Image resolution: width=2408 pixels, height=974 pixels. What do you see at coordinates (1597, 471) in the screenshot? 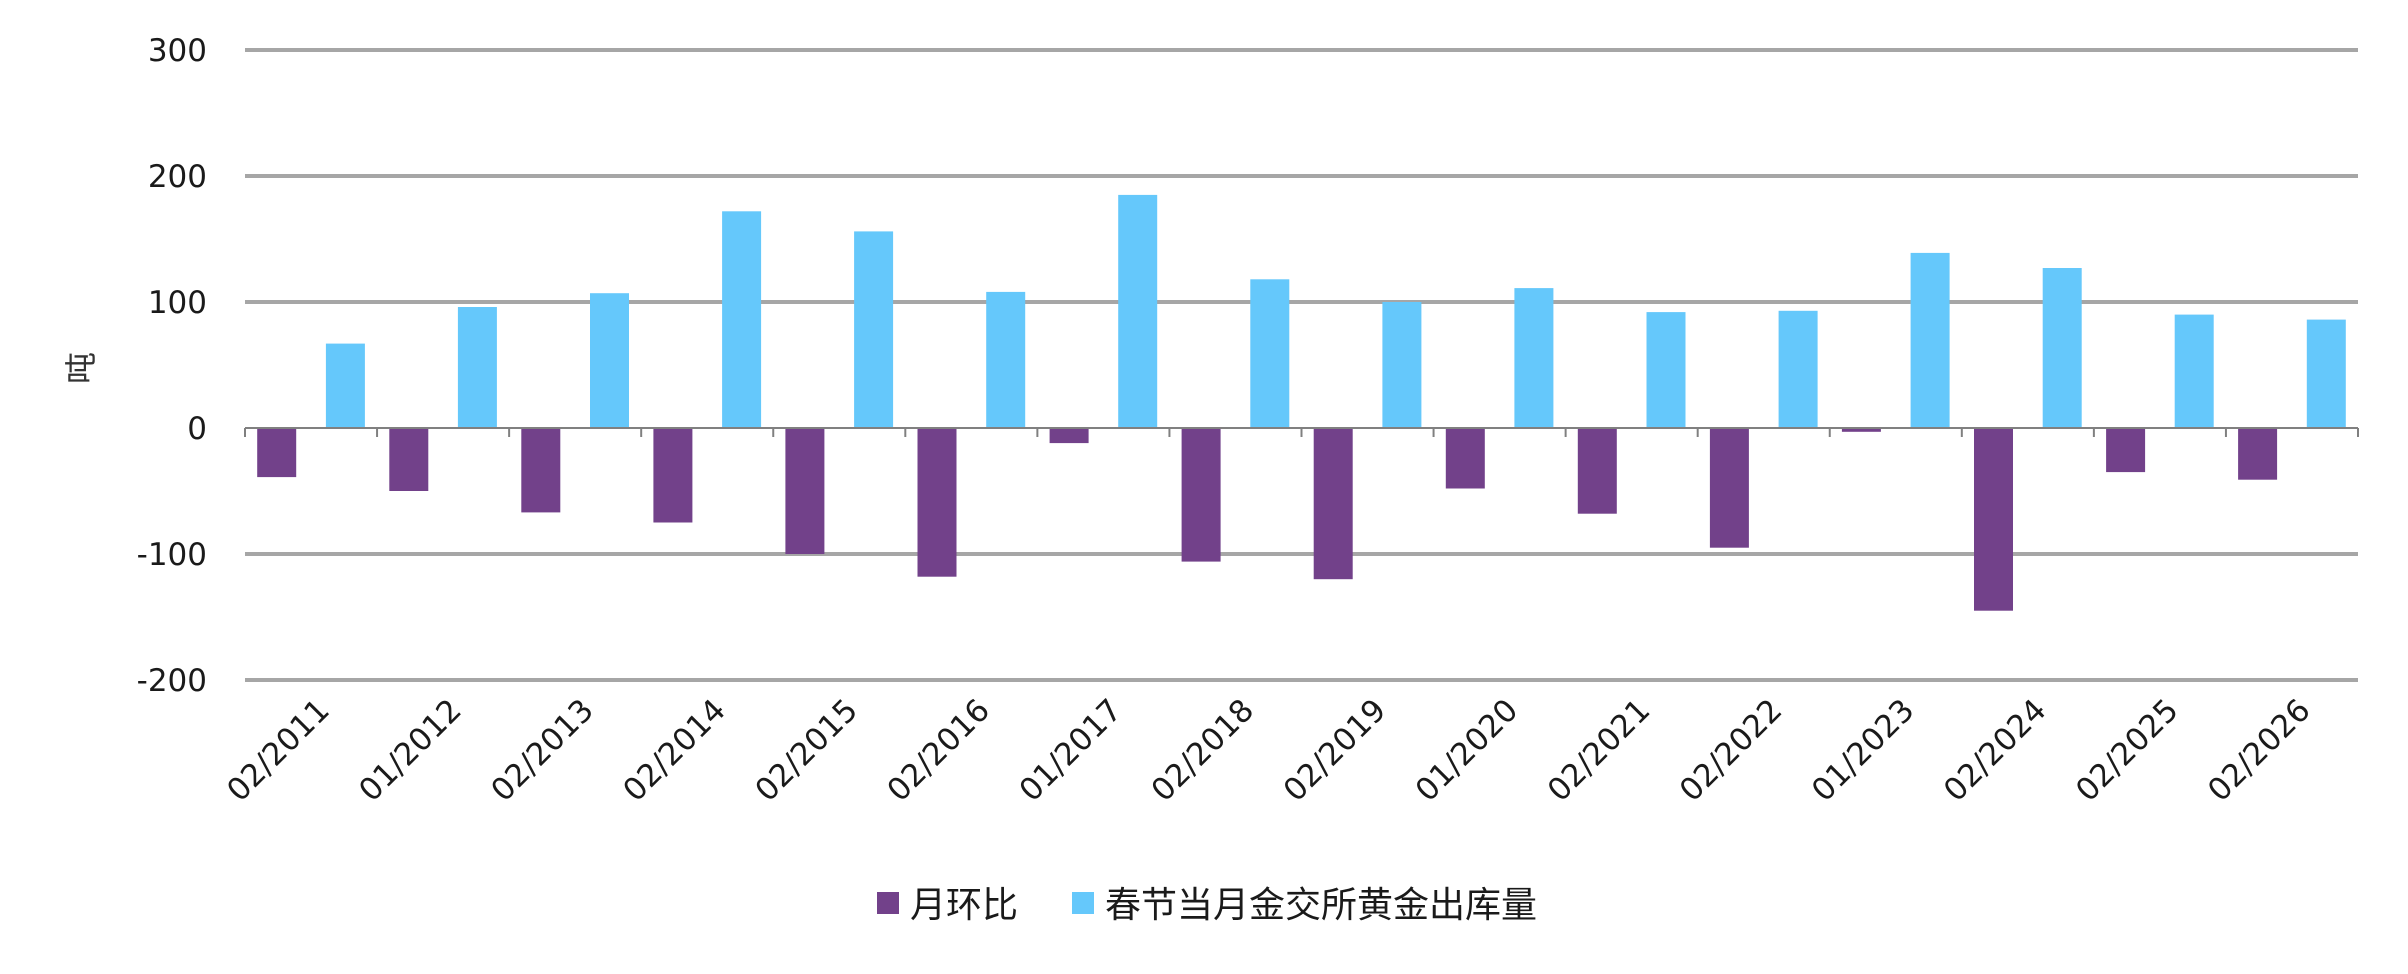
I see `bar-mom-02/2021` at bounding box center [1597, 471].